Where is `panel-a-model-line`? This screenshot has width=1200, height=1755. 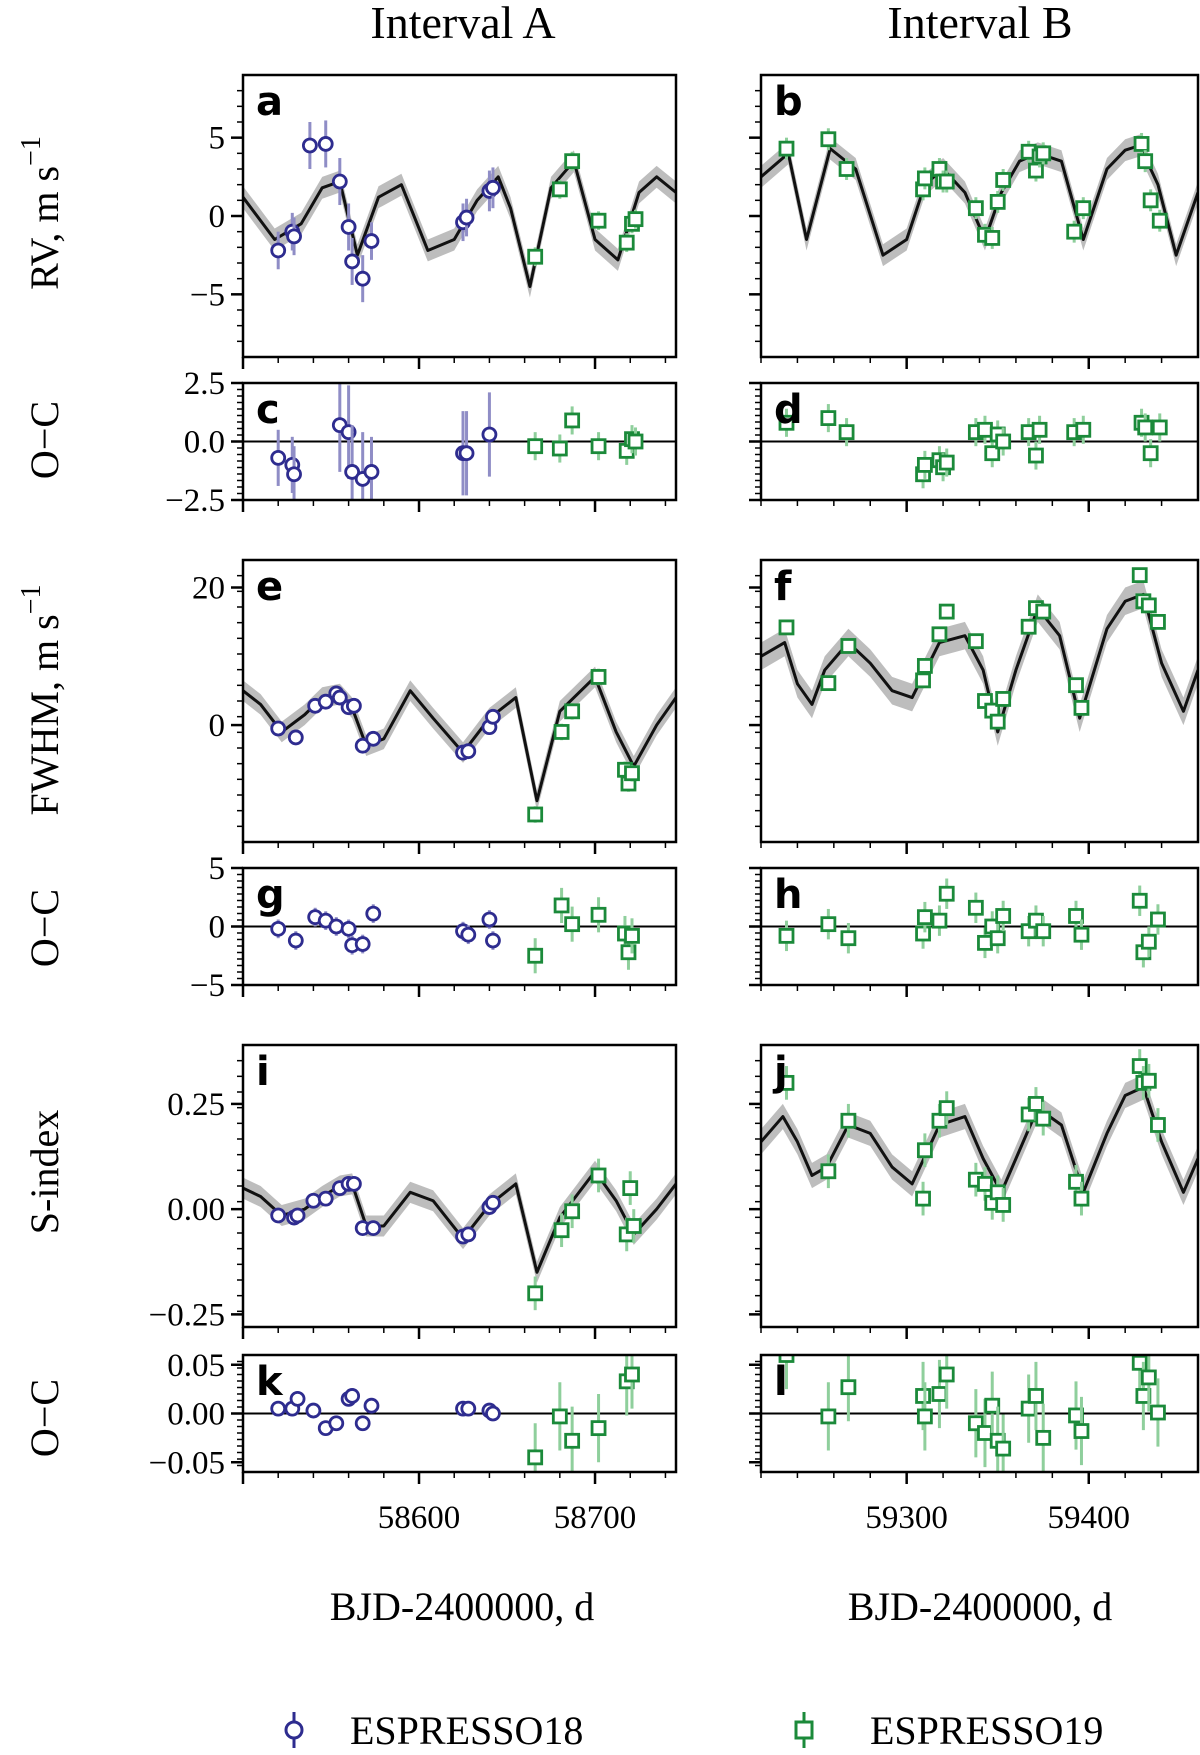
panel-a-model-line is located at coordinates (459, 223).